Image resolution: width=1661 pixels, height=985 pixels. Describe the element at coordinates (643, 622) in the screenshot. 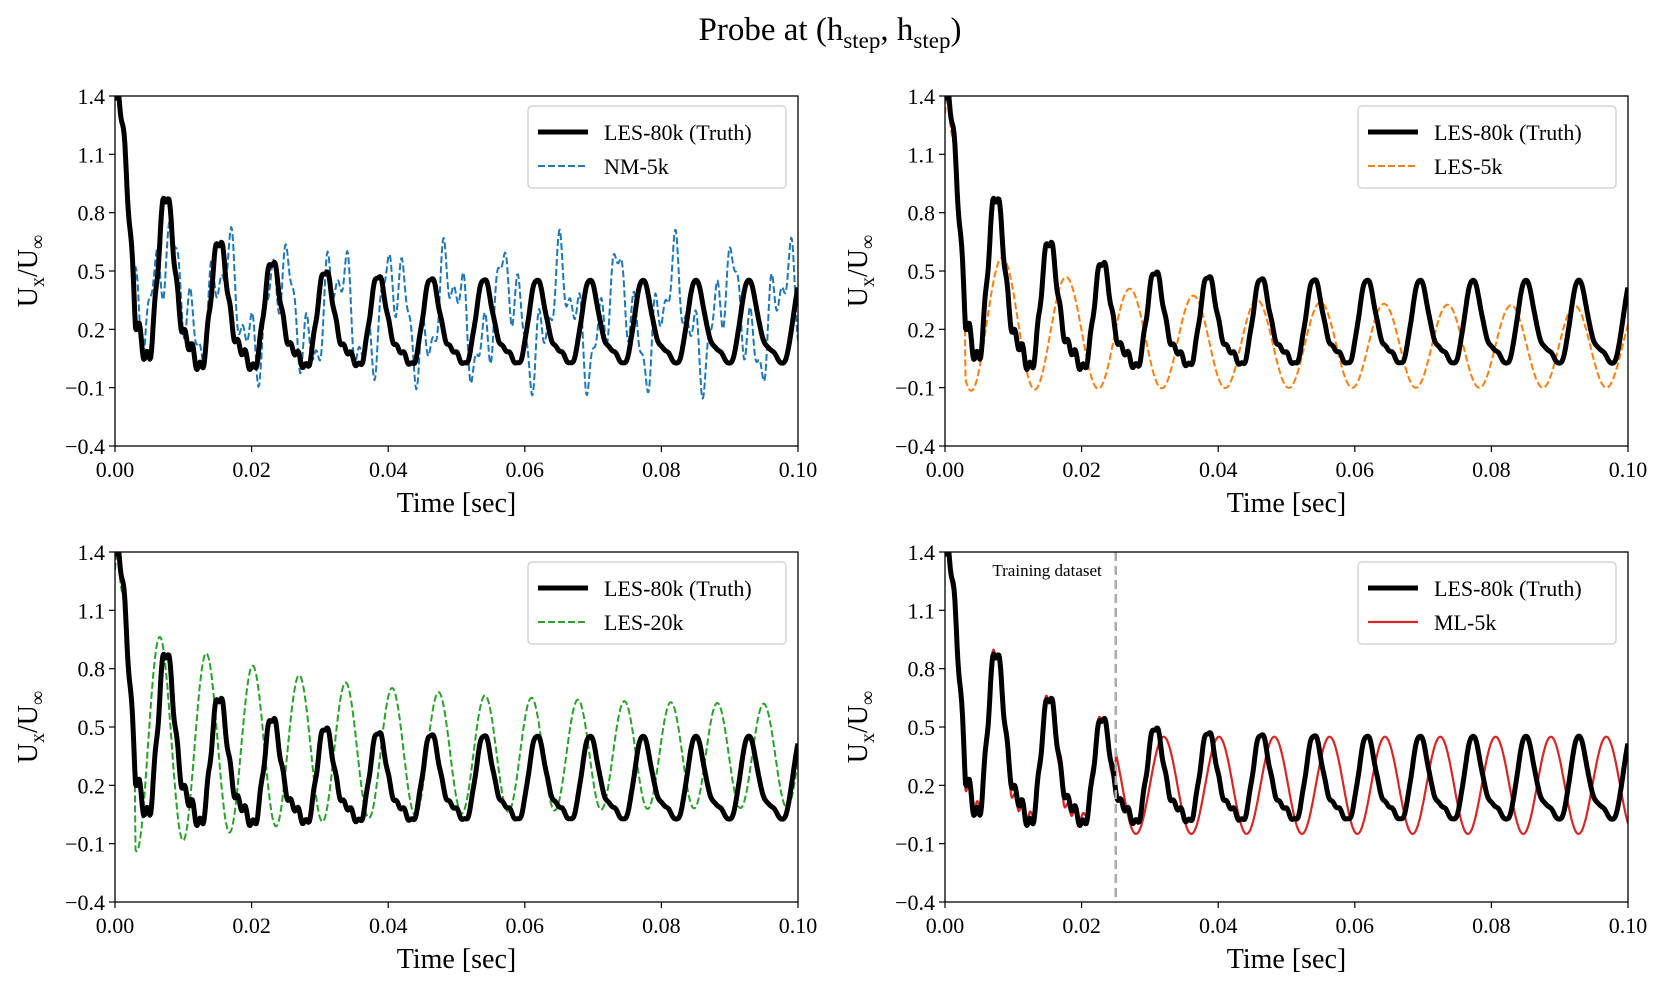

I see `legend-label: LES-20k` at that location.